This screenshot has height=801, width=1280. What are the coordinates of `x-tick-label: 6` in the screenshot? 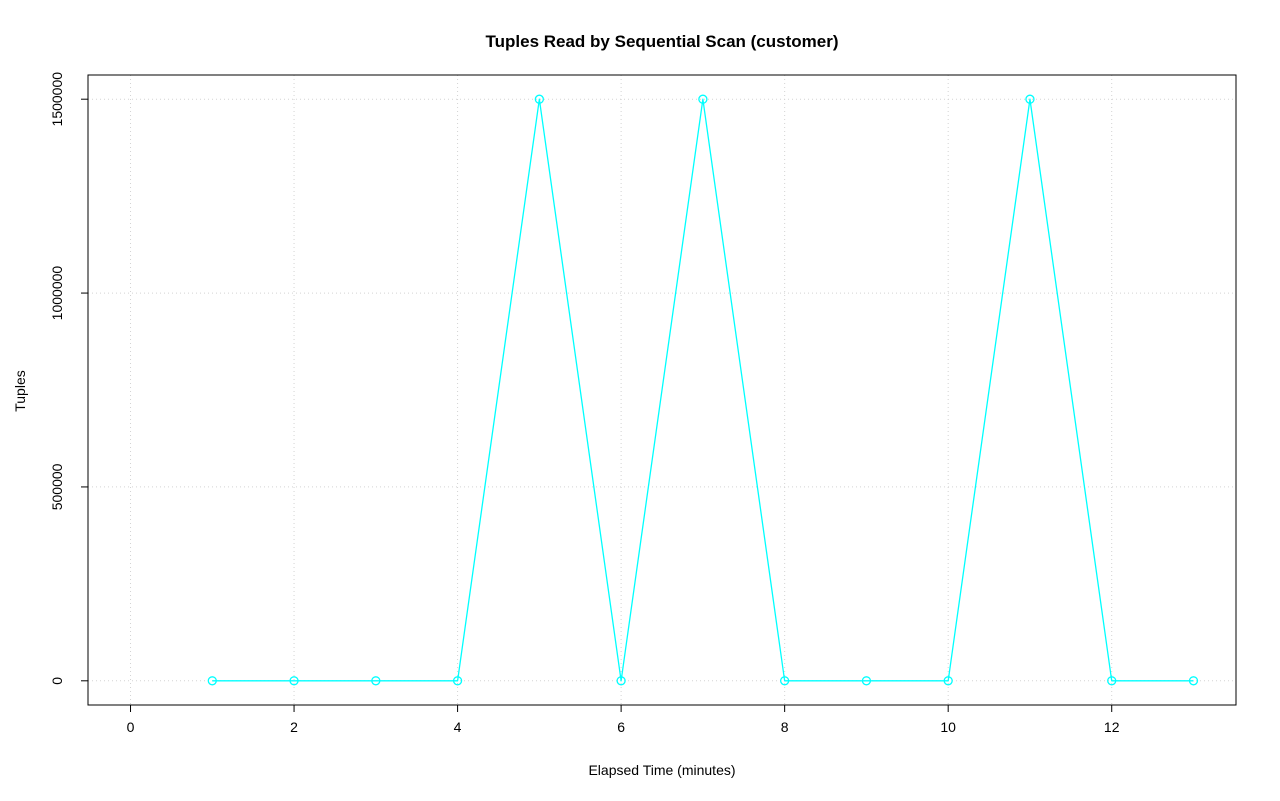 It's located at (621, 727).